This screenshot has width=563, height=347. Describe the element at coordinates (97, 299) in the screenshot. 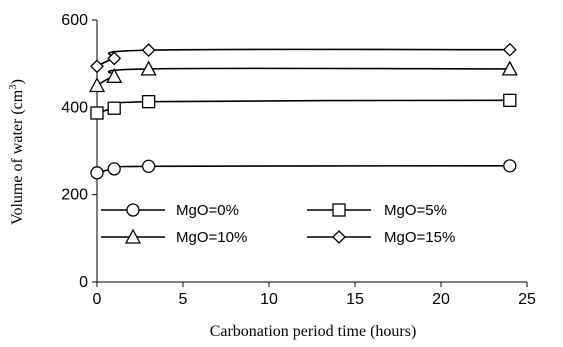

I see `x-tick-label: 0` at that location.